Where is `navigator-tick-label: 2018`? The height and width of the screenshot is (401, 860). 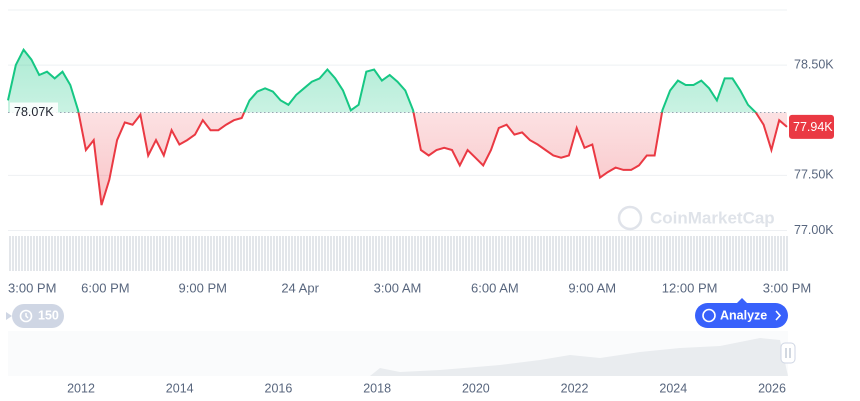 navigator-tick-label: 2018 is located at coordinates (377, 388).